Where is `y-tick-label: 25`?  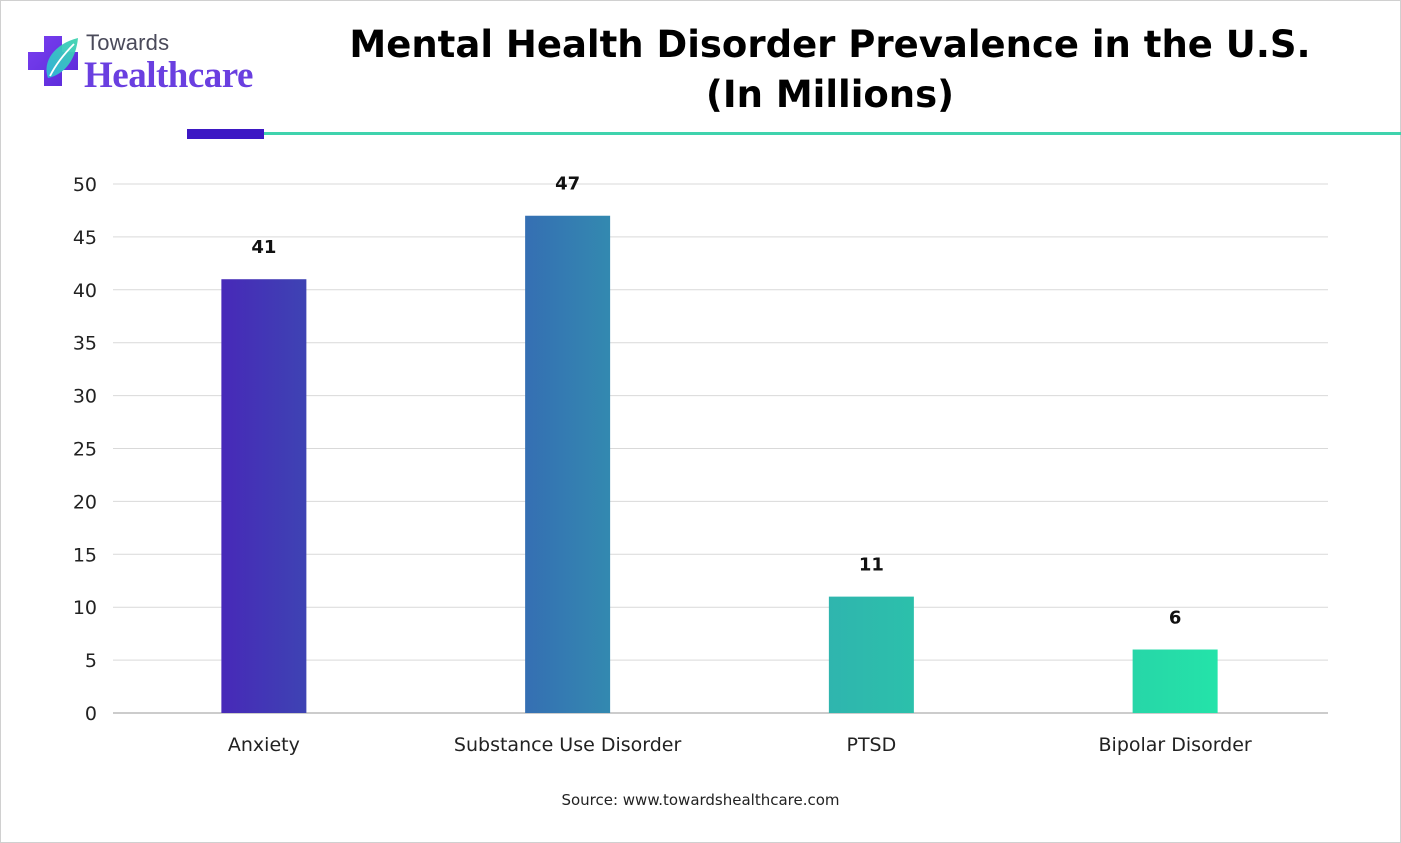
y-tick-label: 25 is located at coordinates (85, 450).